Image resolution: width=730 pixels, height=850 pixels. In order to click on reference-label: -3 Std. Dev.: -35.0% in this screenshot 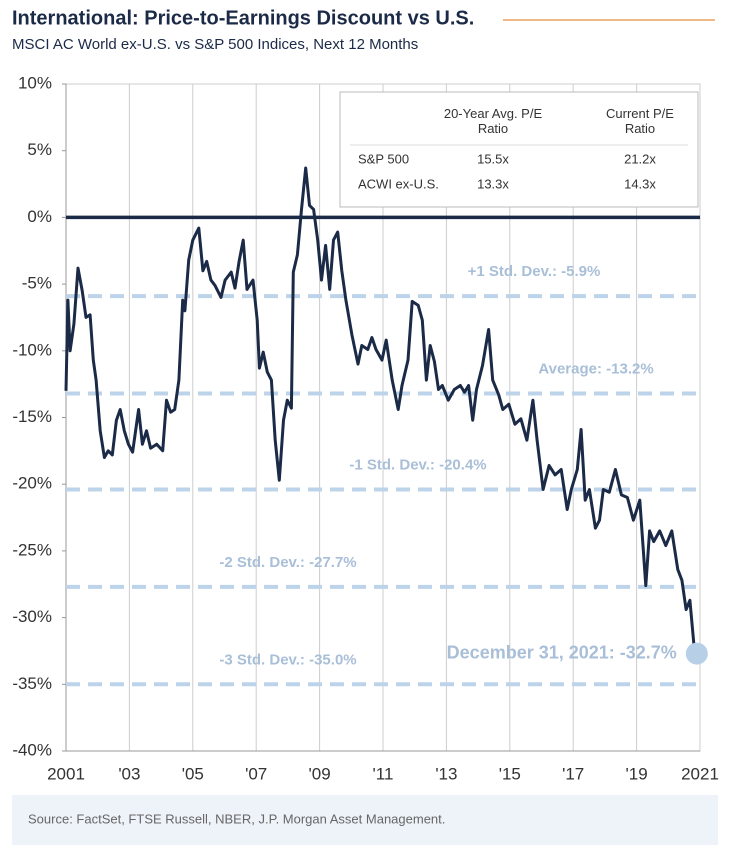, I will do `click(287, 659)`.